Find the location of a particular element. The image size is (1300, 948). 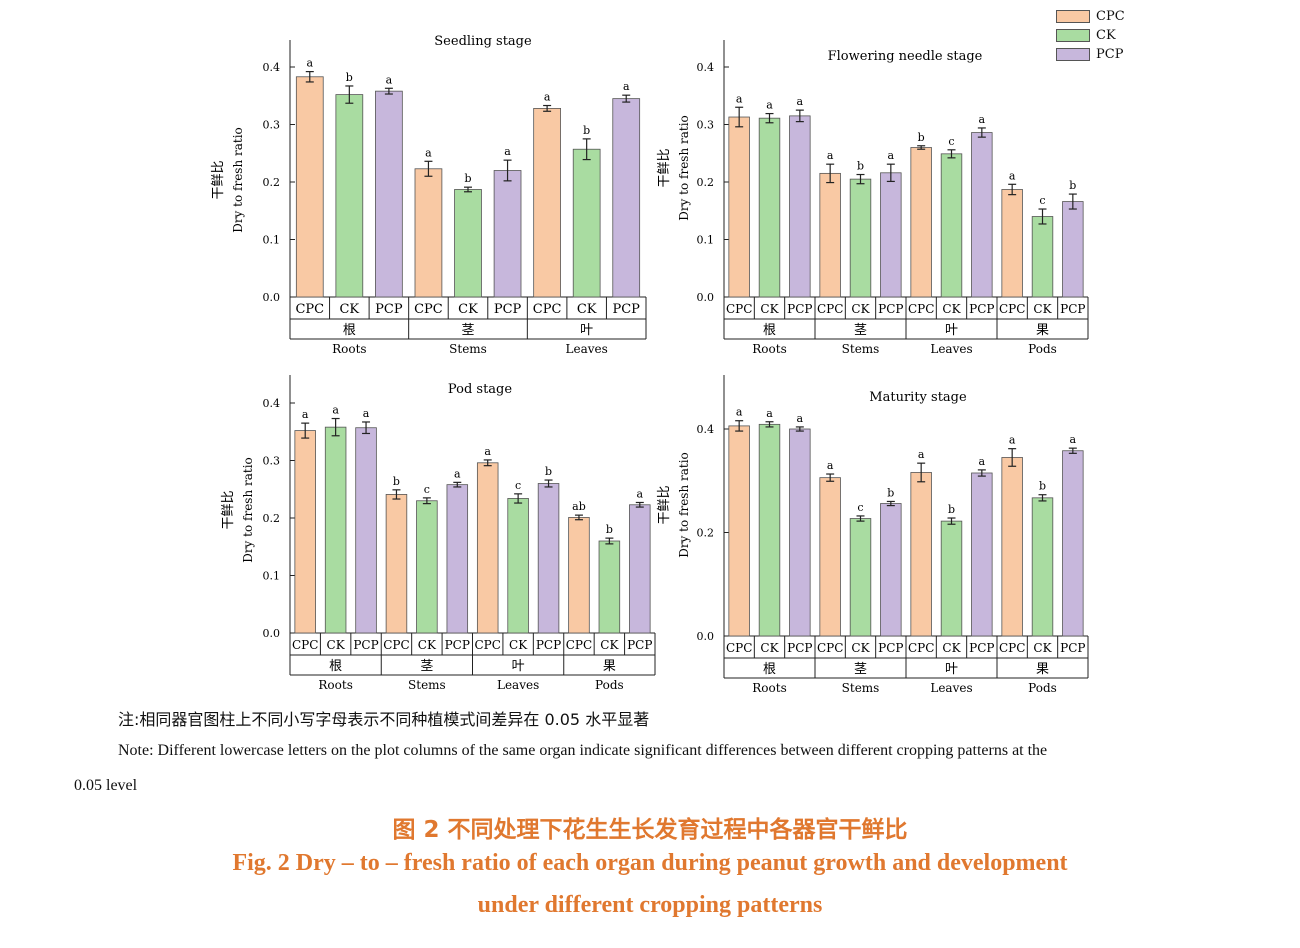

chart-4-bar-roots-ck is located at coordinates (769, 530).